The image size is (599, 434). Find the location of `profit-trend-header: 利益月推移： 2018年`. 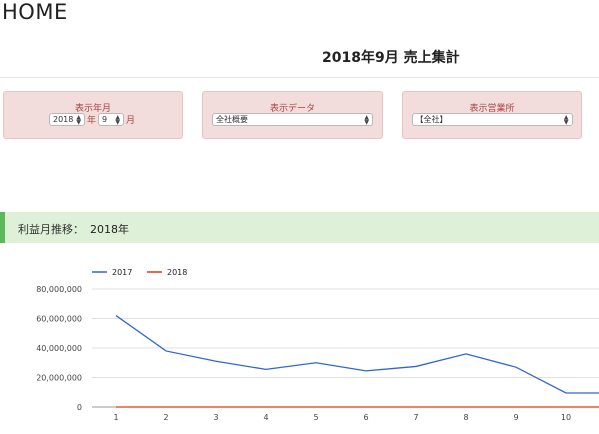

profit-trend-header: 利益月推移： 2018年 is located at coordinates (299, 227).